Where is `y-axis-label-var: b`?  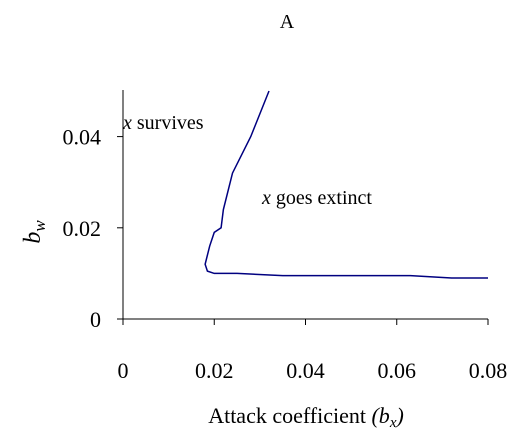
y-axis-label-var: b is located at coordinates (33, 238).